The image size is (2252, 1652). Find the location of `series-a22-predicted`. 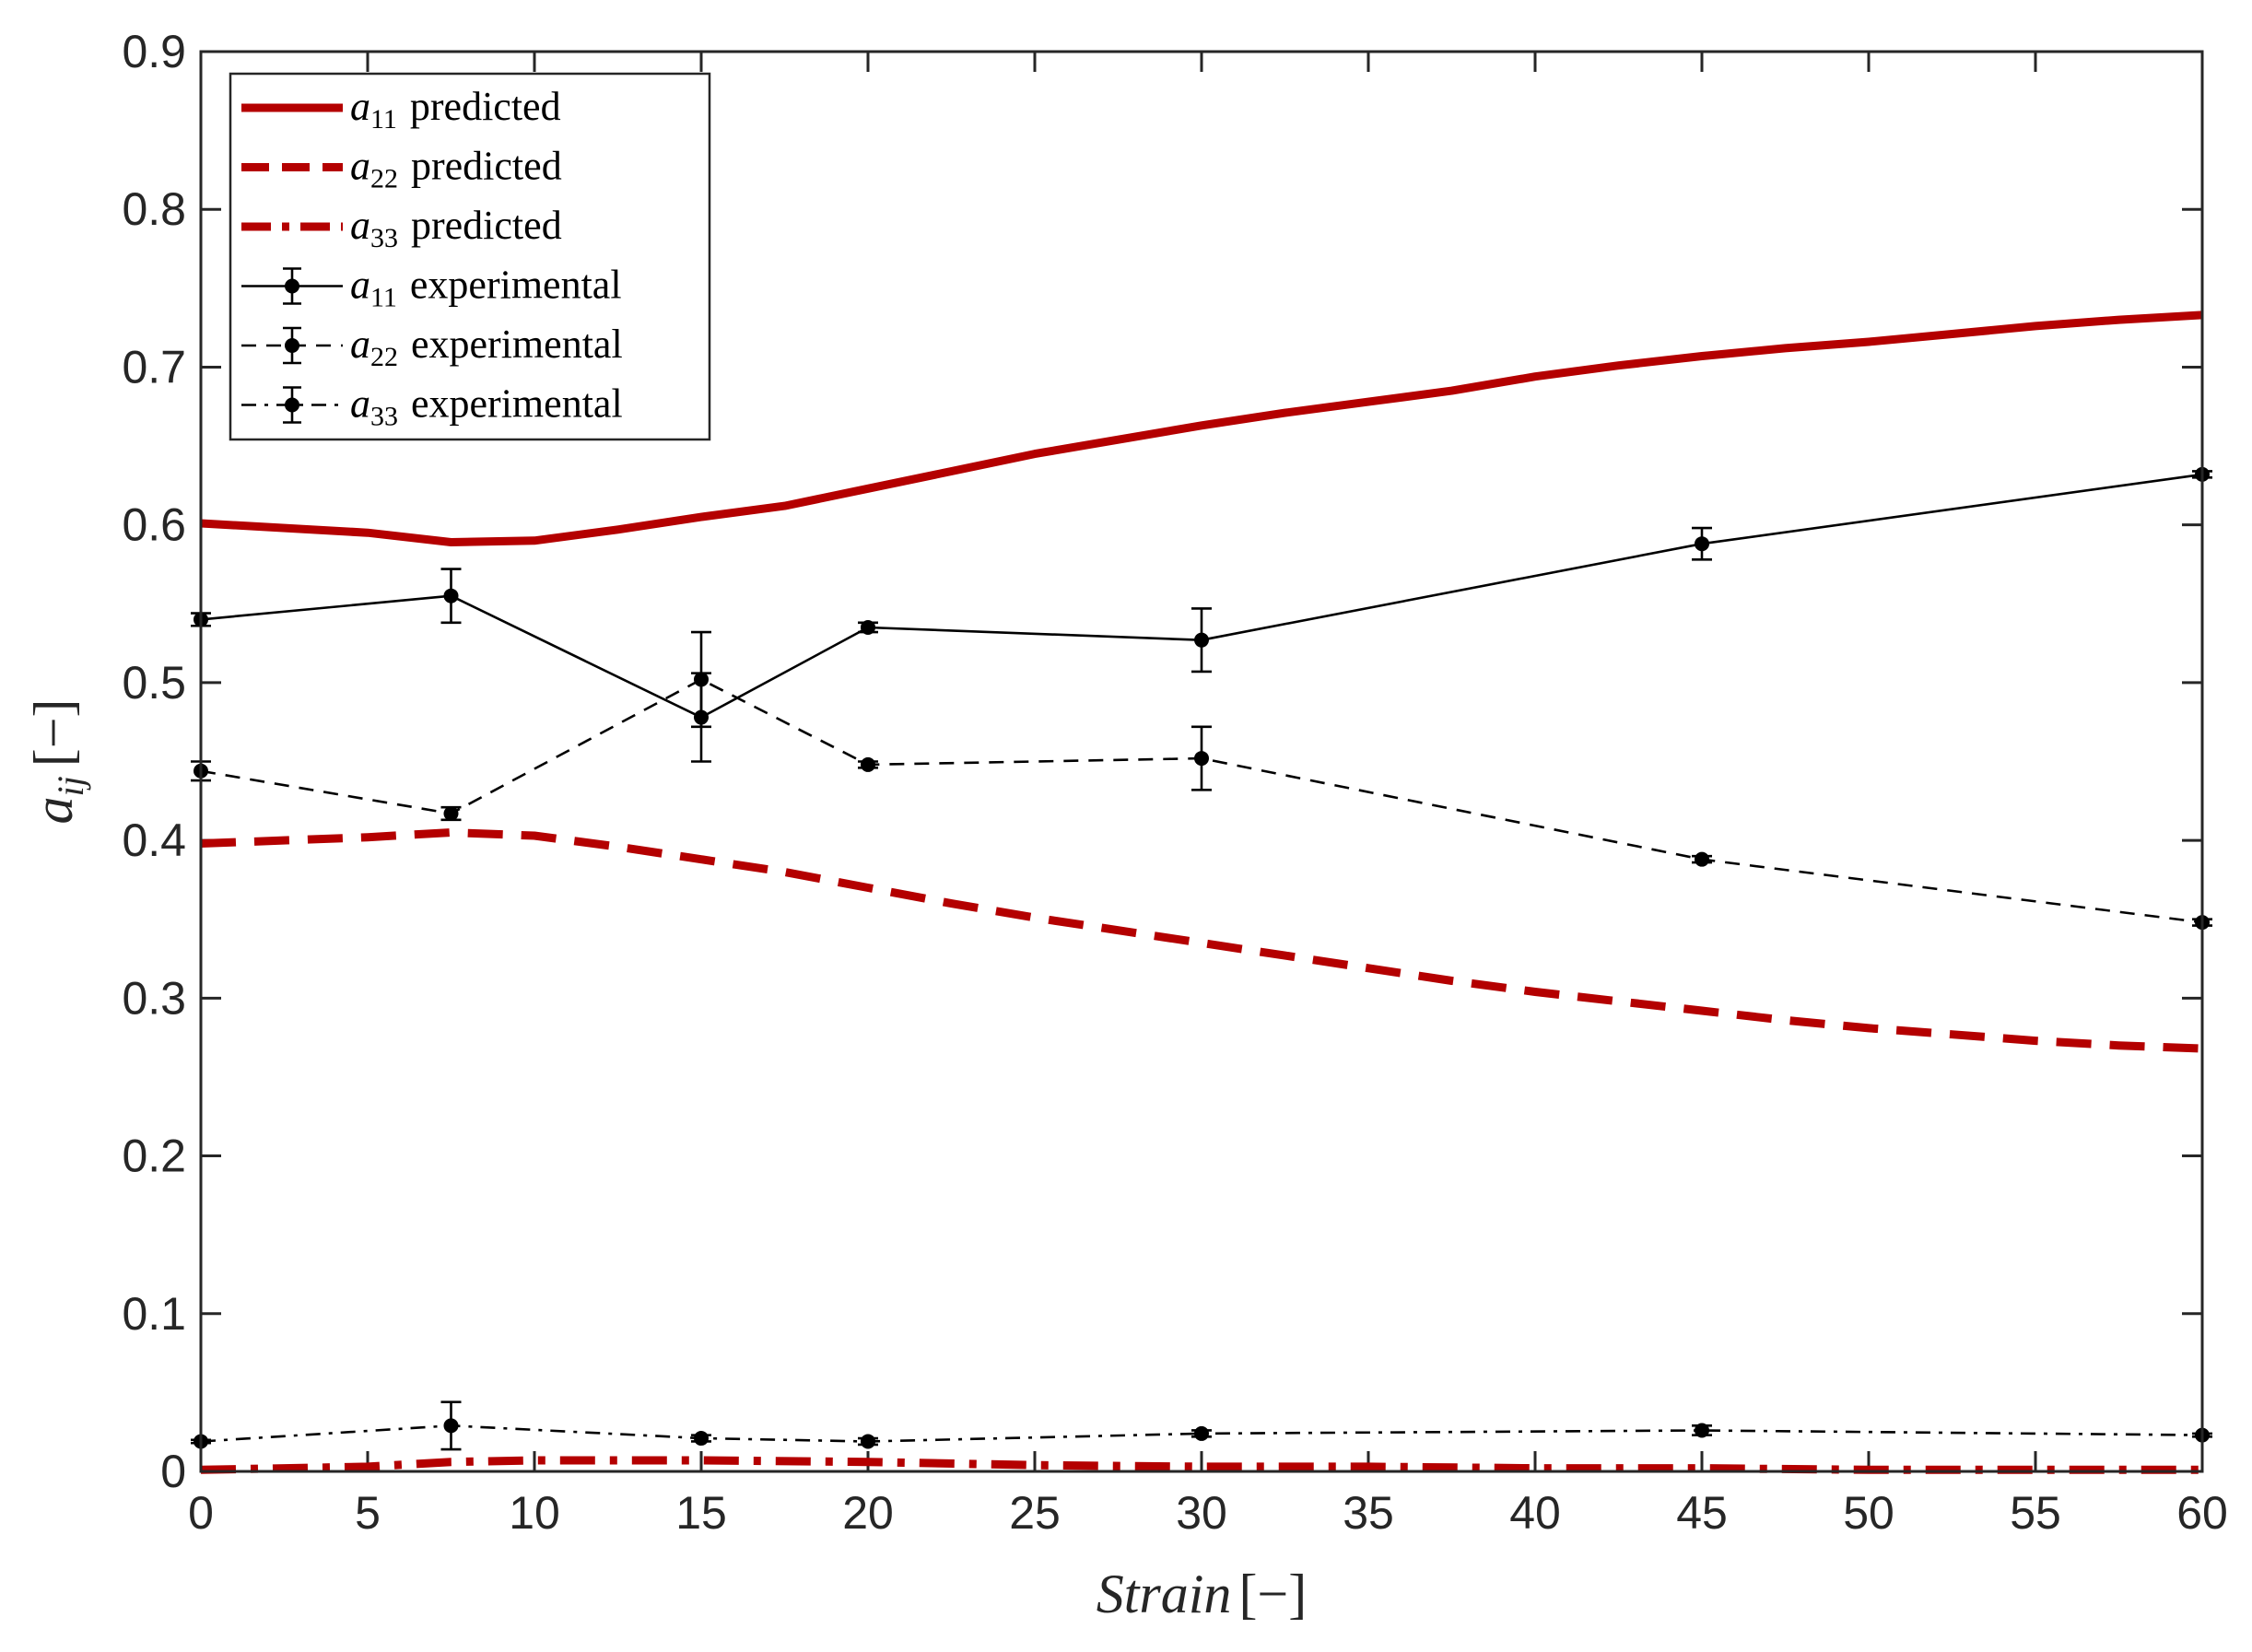

series-a22-predicted is located at coordinates (1202, 941).